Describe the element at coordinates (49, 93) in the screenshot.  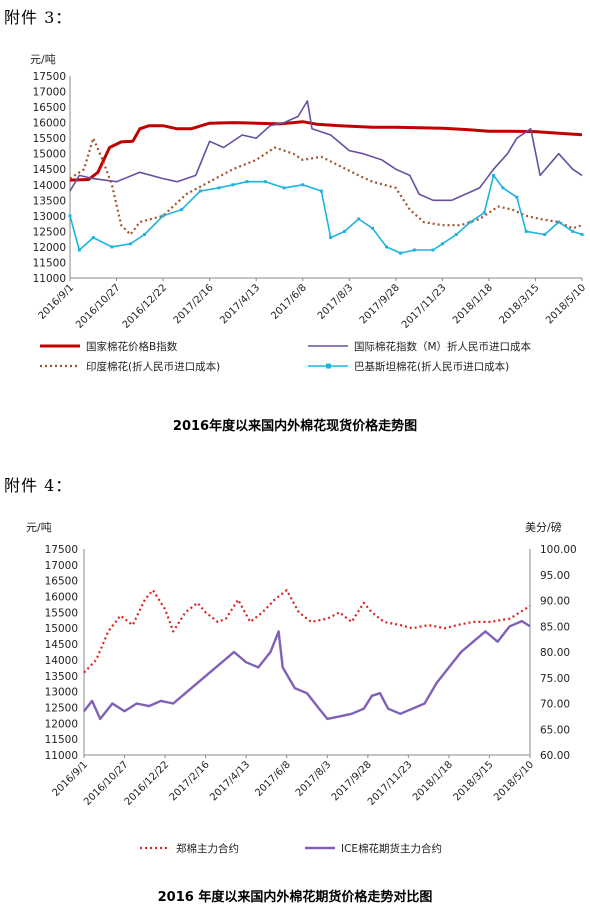
I see `y-tick-label: 17000` at that location.